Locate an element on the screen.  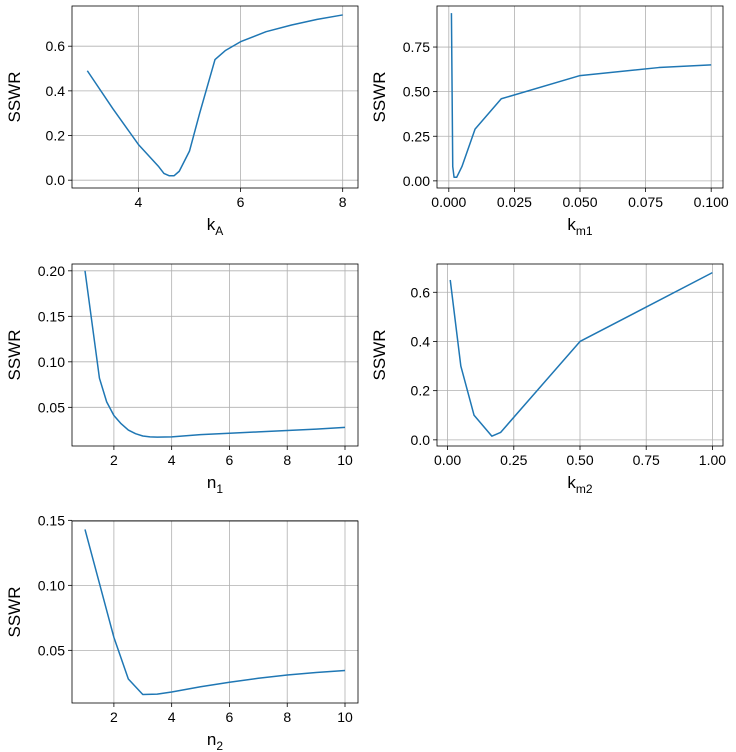
x-axis-label-subscript: A is located at coordinates (219, 231).